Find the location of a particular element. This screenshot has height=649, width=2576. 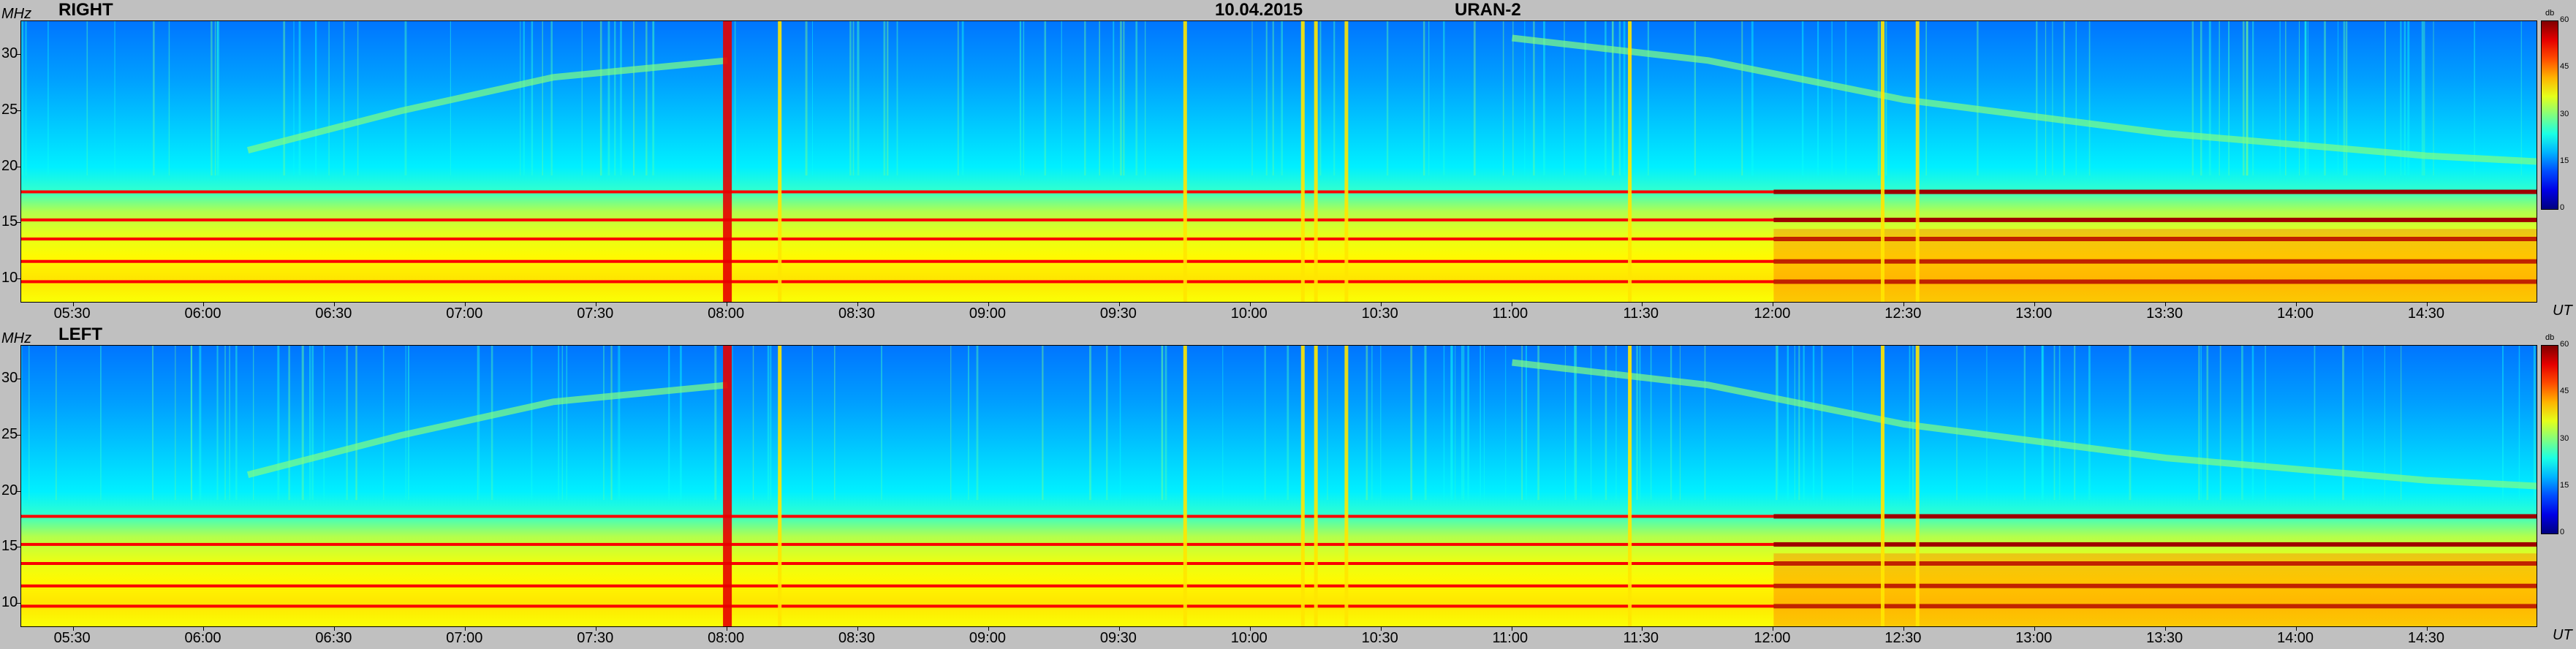

panel-title: RIGHT is located at coordinates (85, 10).